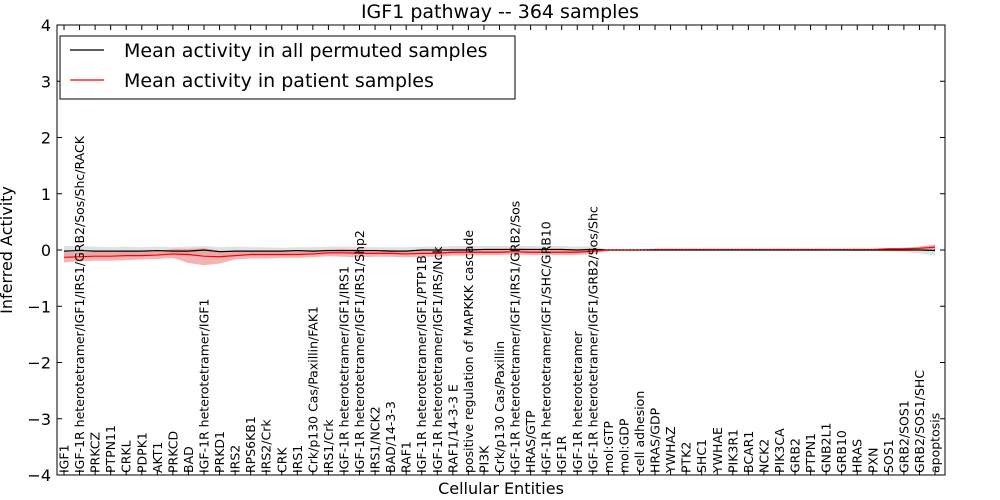  What do you see at coordinates (39, 363) in the screenshot?
I see `y-tick-label: −2` at bounding box center [39, 363].